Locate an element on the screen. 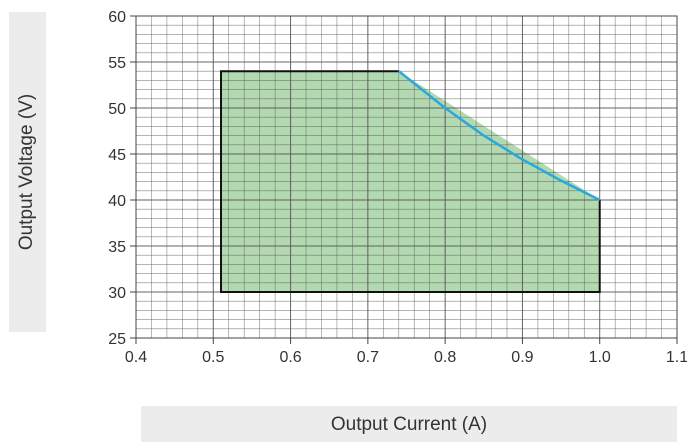 This screenshot has width=687, height=442. x-tick-label: 0.8 is located at coordinates (445, 357).